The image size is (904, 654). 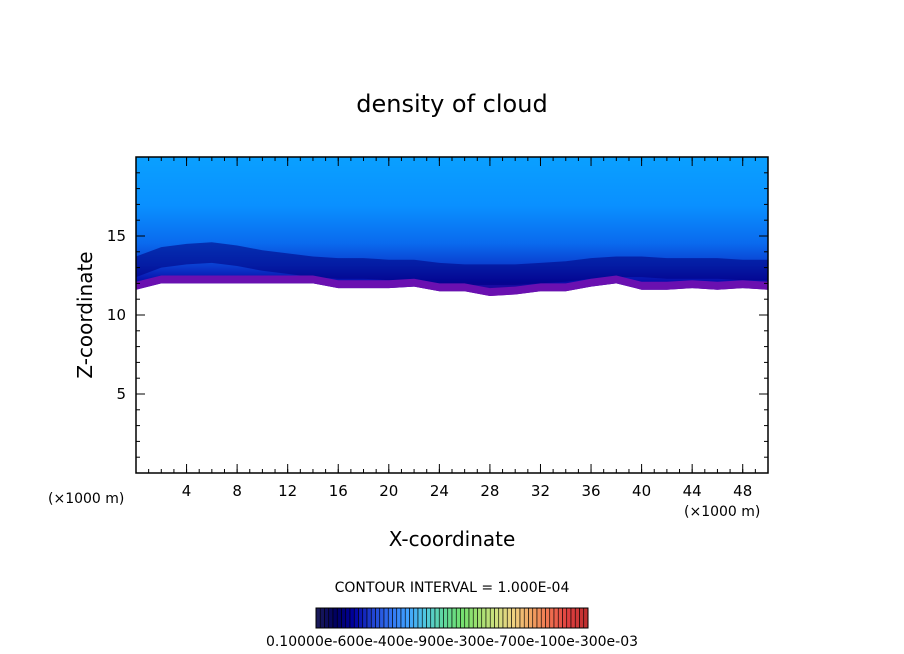 I want to click on x-tick-label: 48, so click(x=742, y=491).